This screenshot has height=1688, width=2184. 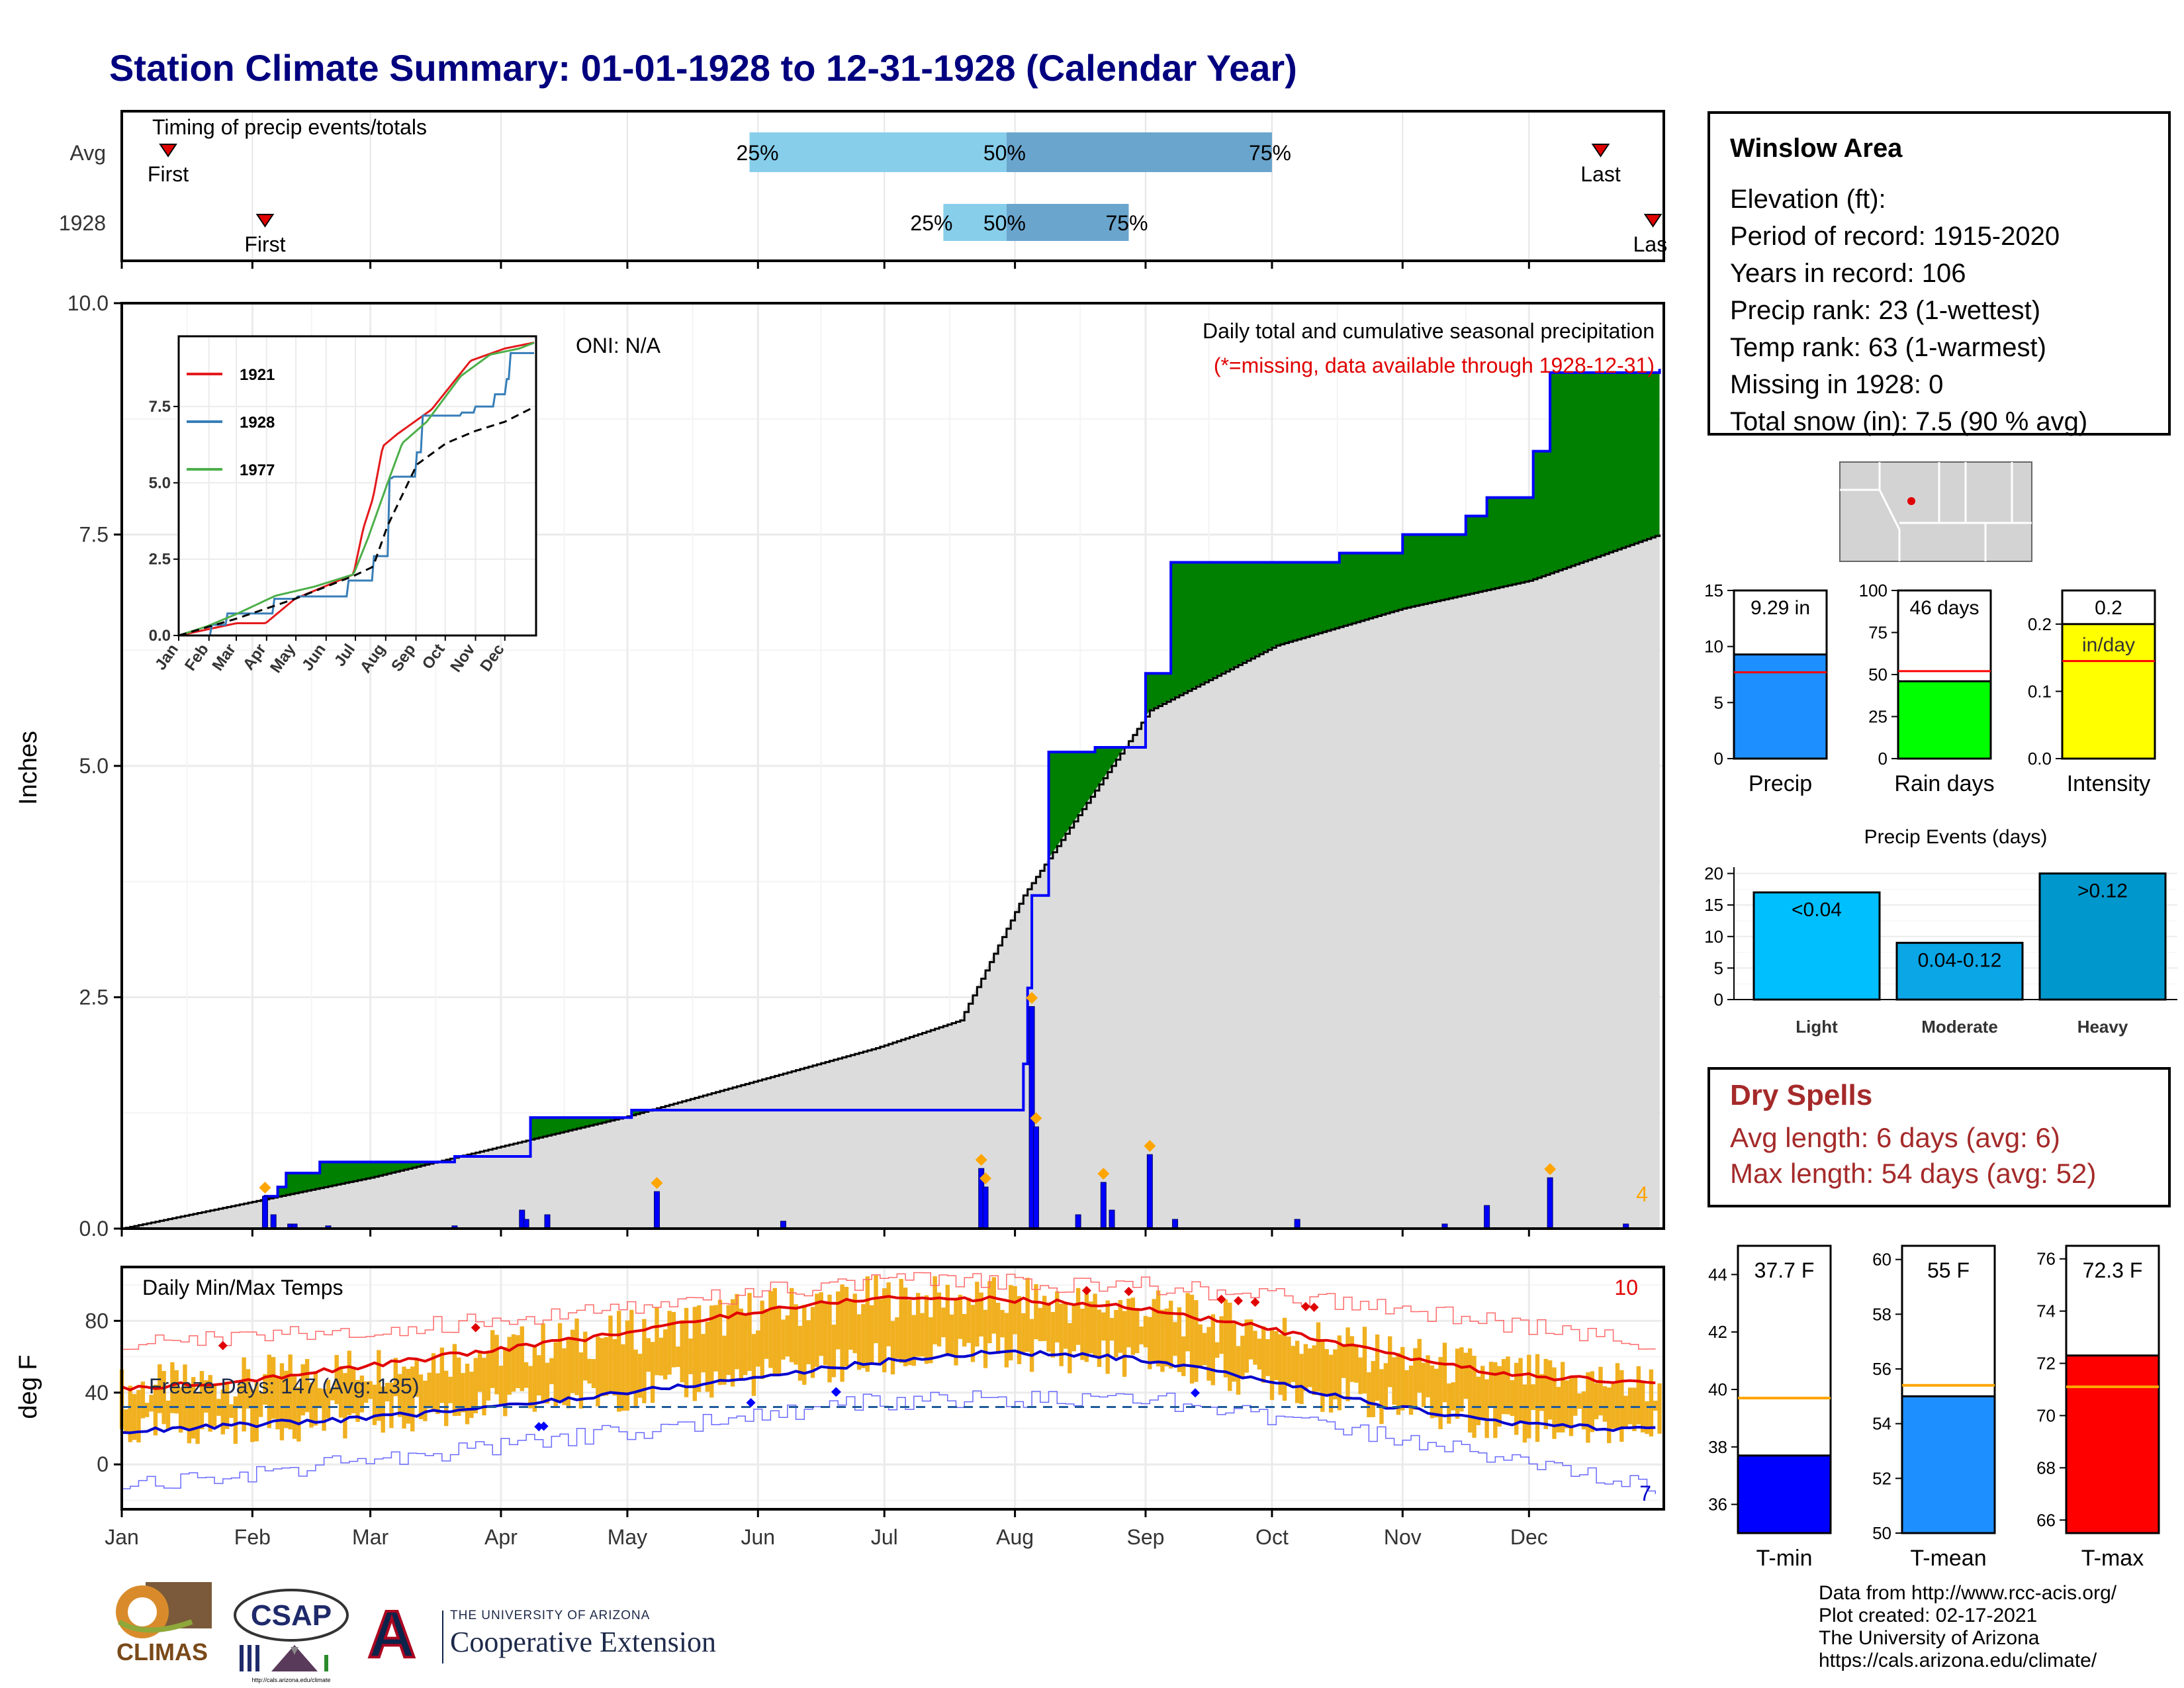 What do you see at coordinates (160, 636) in the screenshot?
I see `inset-y-tick-label: 0.0` at bounding box center [160, 636].